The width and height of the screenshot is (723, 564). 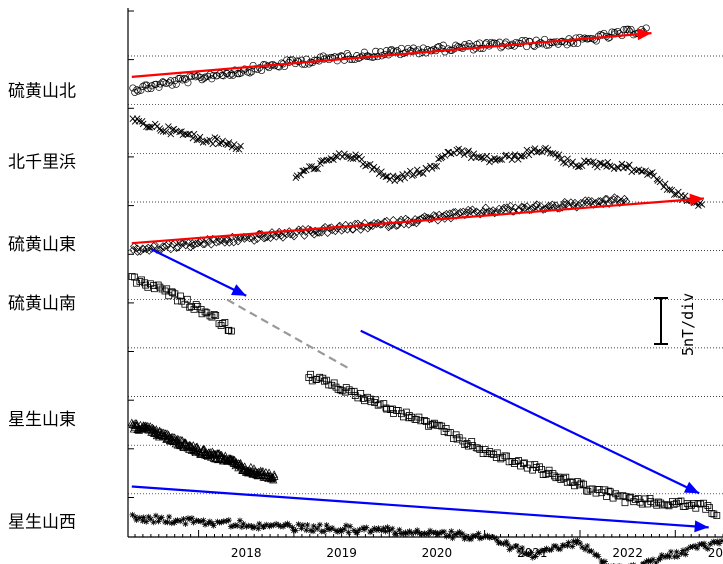 I want to click on x-tick-label: 2019, so click(x=341, y=553).